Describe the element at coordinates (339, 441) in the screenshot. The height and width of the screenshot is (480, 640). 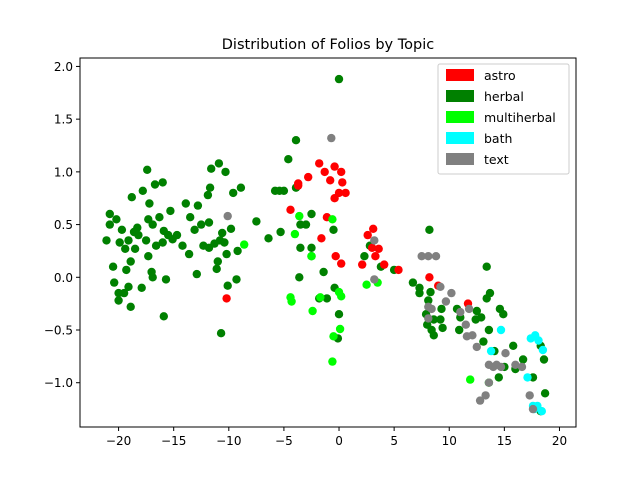
I see `x-tick-label: 0` at that location.